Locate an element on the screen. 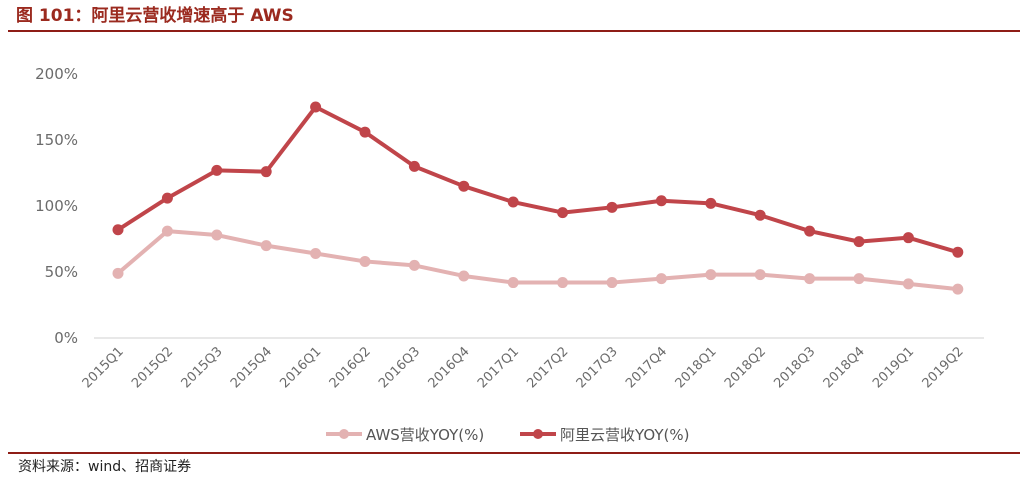 This screenshot has width=1024, height=482. y-tick-label: 100% is located at coordinates (56, 206).